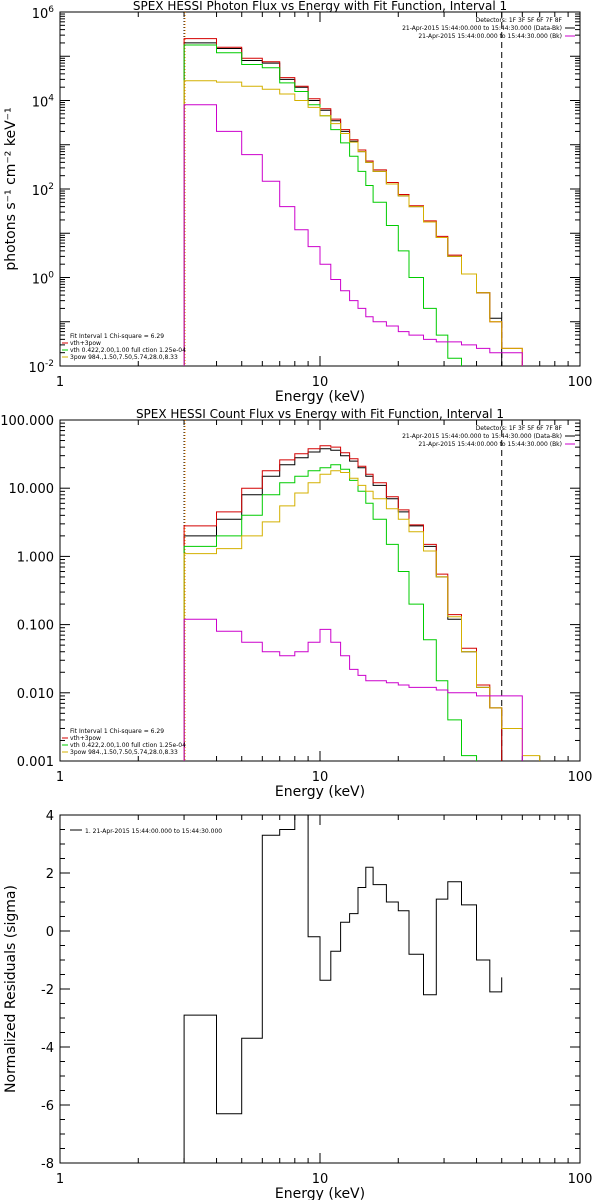 The height and width of the screenshot is (1200, 600). What do you see at coordinates (43, 190) in the screenshot?
I see `y-tick-label: 10²` at bounding box center [43, 190].